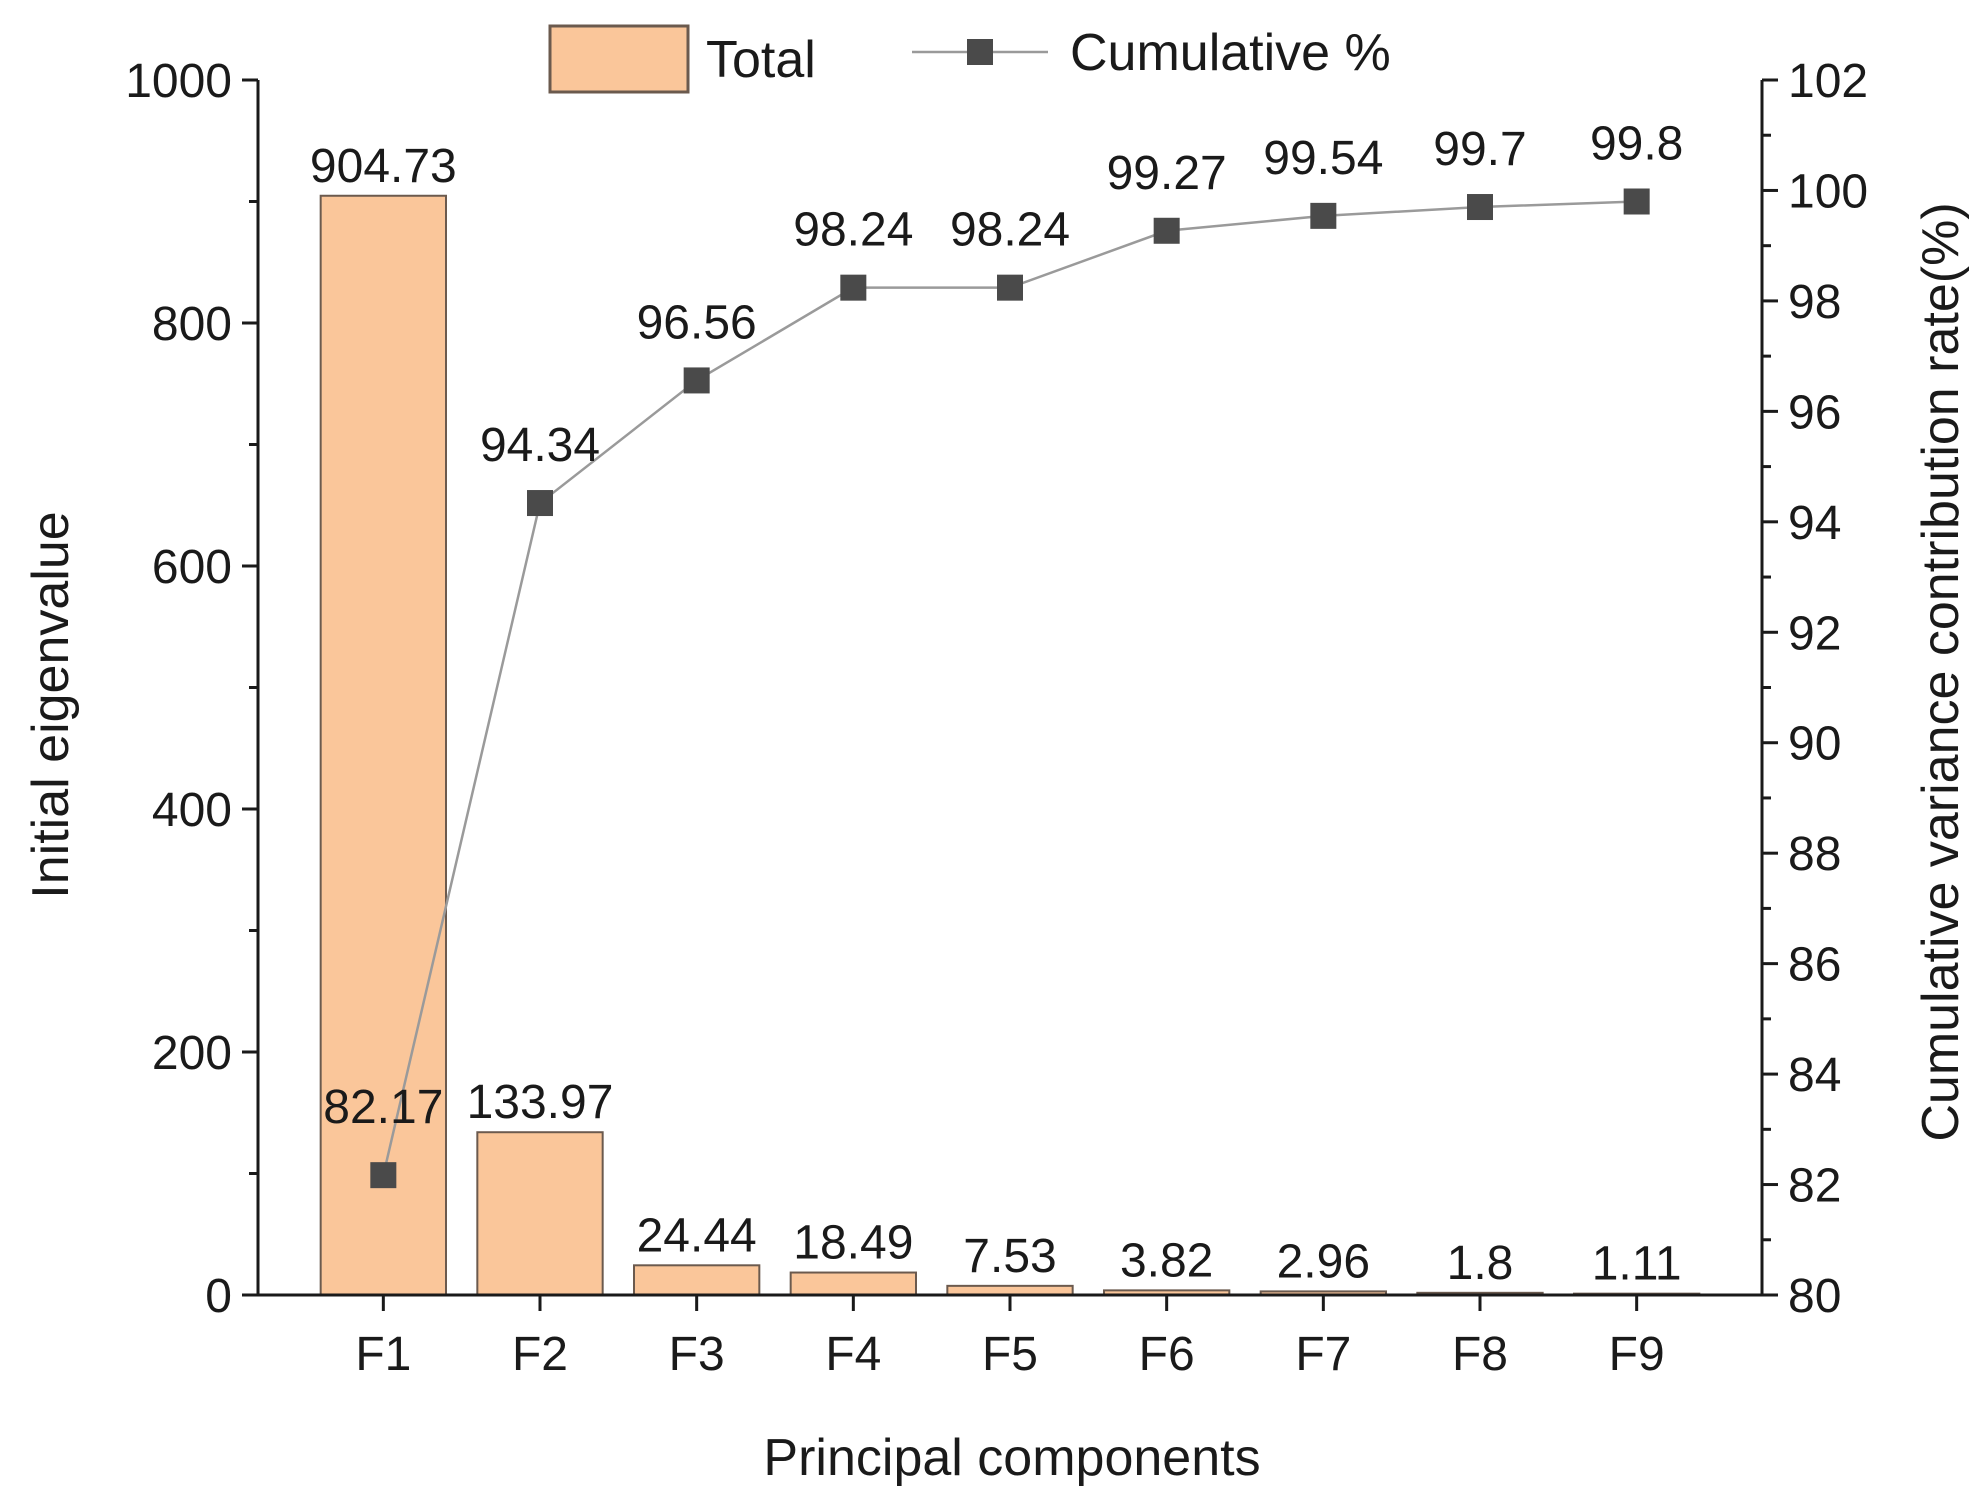 The width and height of the screenshot is (1982, 1505). I want to click on legend: Total Cumulative %, so click(969, 59).